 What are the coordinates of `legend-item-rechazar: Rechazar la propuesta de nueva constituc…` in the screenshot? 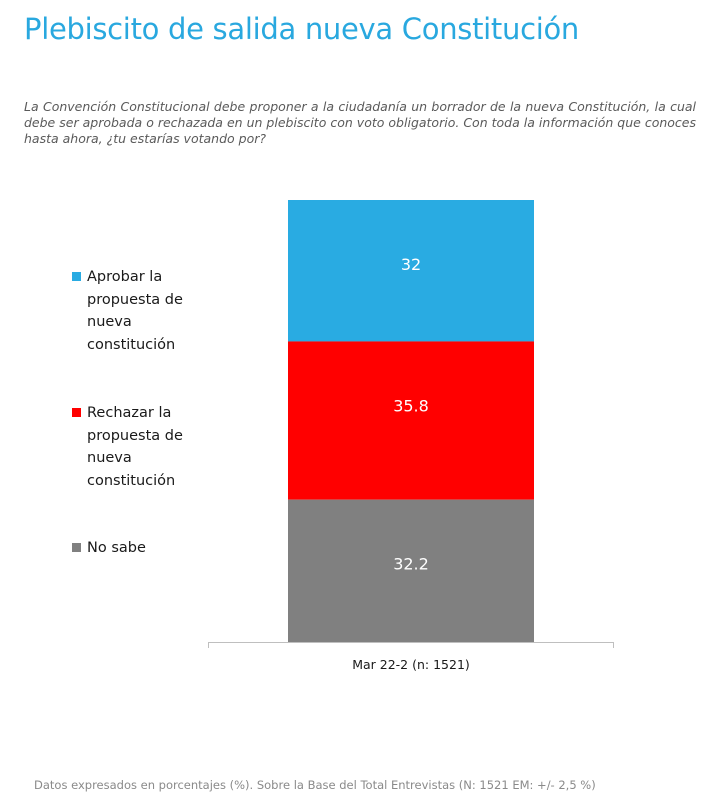 It's located at (147, 447).